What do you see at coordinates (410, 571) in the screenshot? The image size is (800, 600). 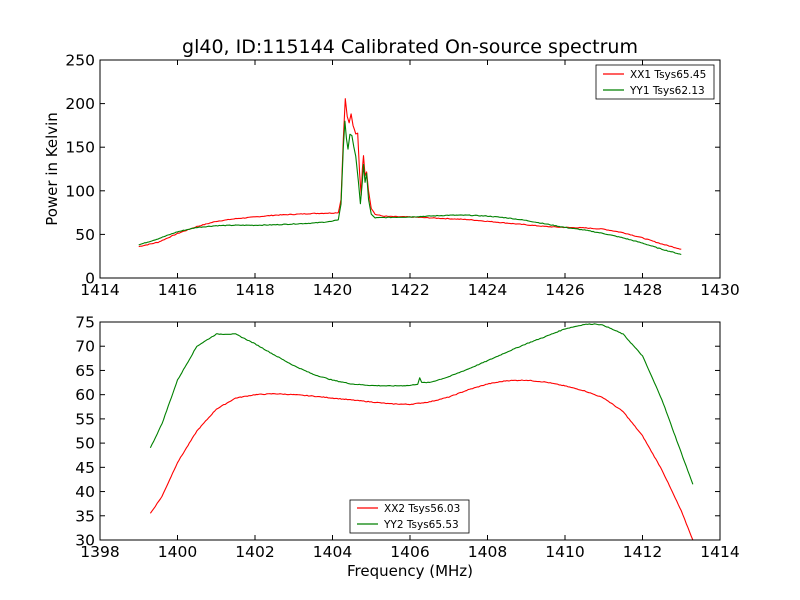 I see `bottom-x-axis-label: Frequency (MHz)` at bounding box center [410, 571].